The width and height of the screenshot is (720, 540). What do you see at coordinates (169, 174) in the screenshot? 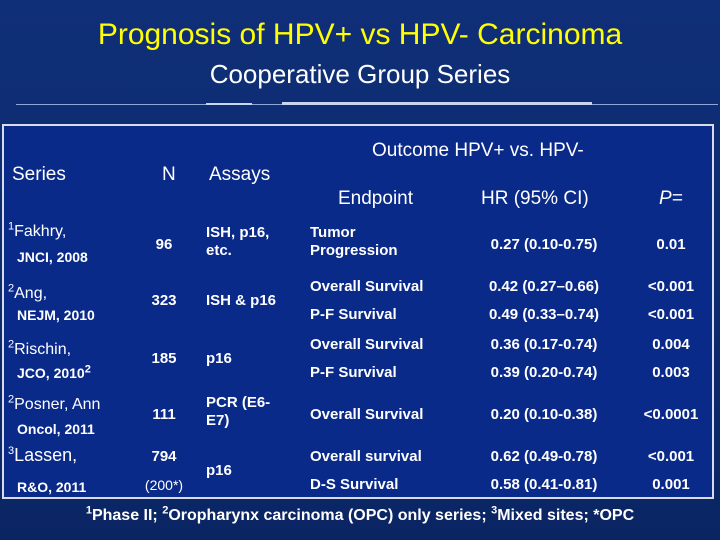
I see `header-n: N` at bounding box center [169, 174].